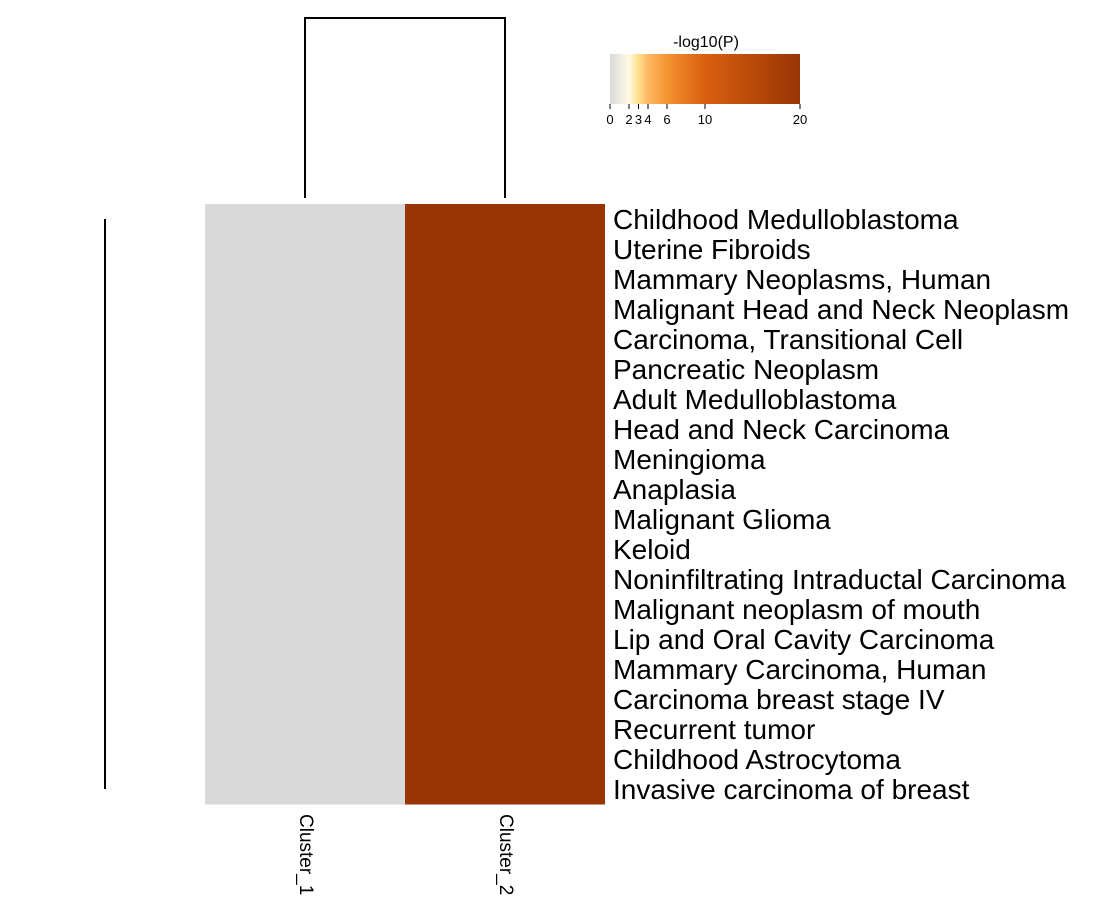 The width and height of the screenshot is (1097, 912). What do you see at coordinates (722, 519) in the screenshot?
I see `row-label: Malignant Glioma` at bounding box center [722, 519].